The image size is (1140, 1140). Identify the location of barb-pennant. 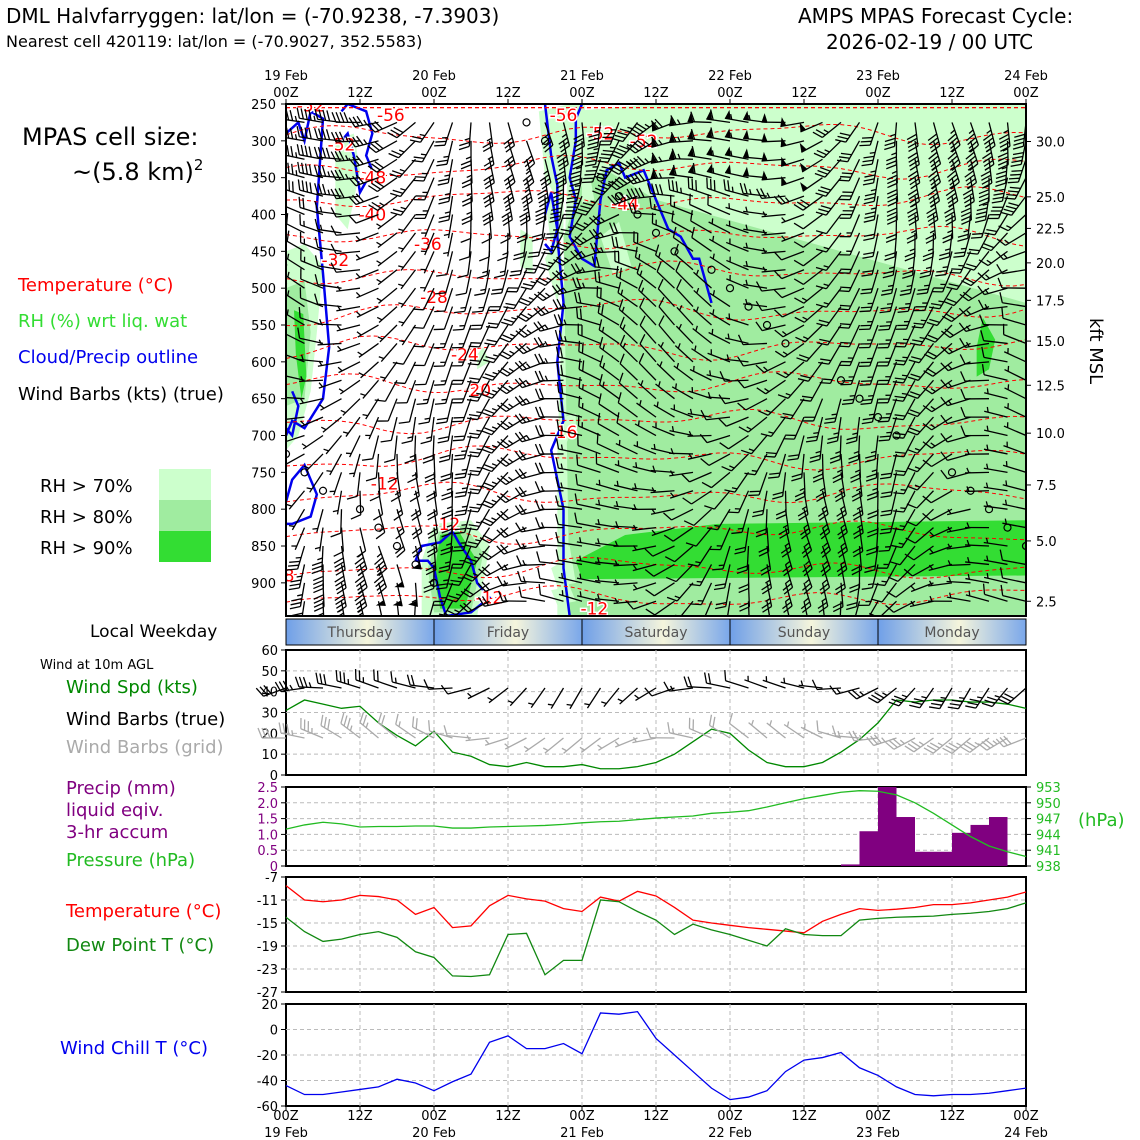
(672, 154).